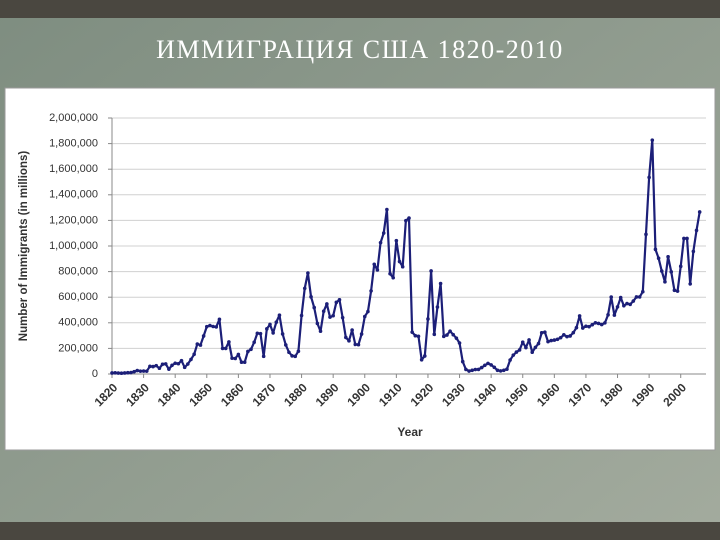  Describe the element at coordinates (78, 297) in the screenshot. I see `y-tick-label: 600,000` at that location.